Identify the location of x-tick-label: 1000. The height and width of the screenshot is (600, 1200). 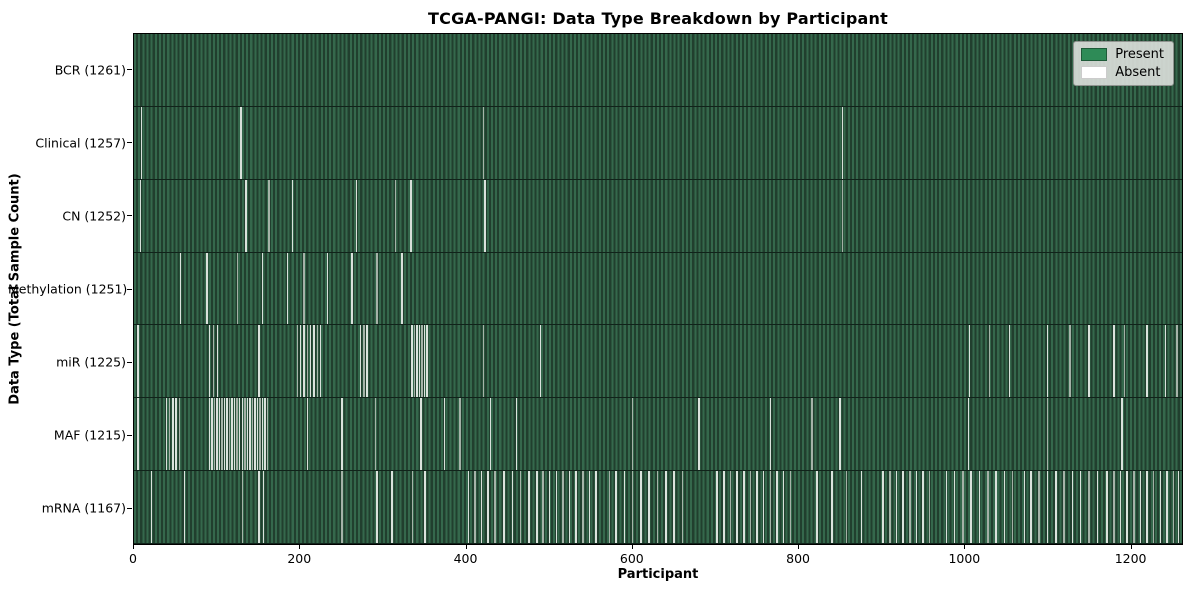
(964, 558).